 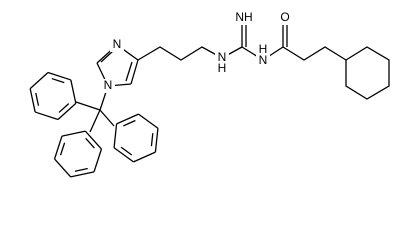 I want to click on atom-label: NH, so click(x=243, y=17).